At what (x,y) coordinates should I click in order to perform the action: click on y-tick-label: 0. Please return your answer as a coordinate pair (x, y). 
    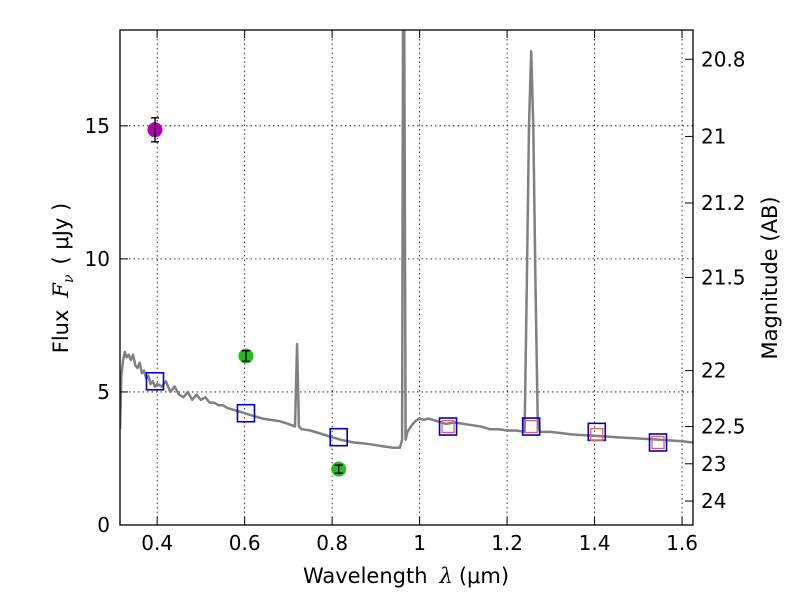
    Looking at the image, I should click on (103, 525).